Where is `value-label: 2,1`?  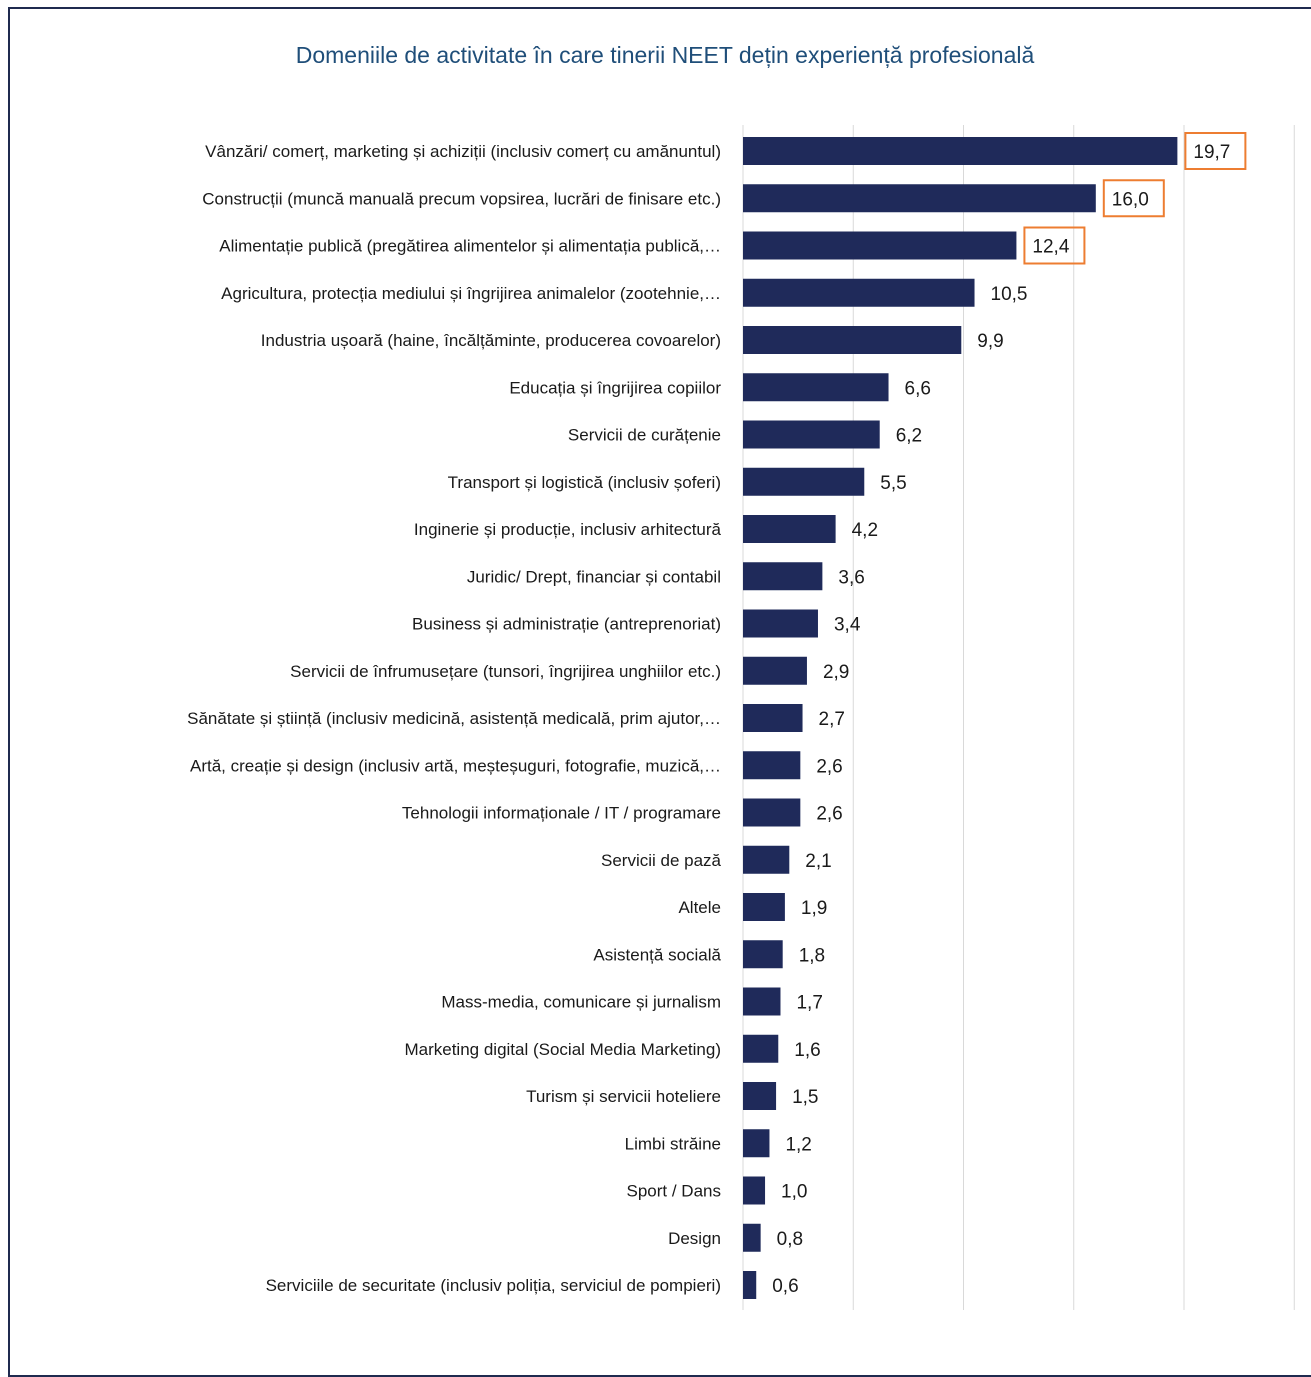 value-label: 2,1 is located at coordinates (818, 861).